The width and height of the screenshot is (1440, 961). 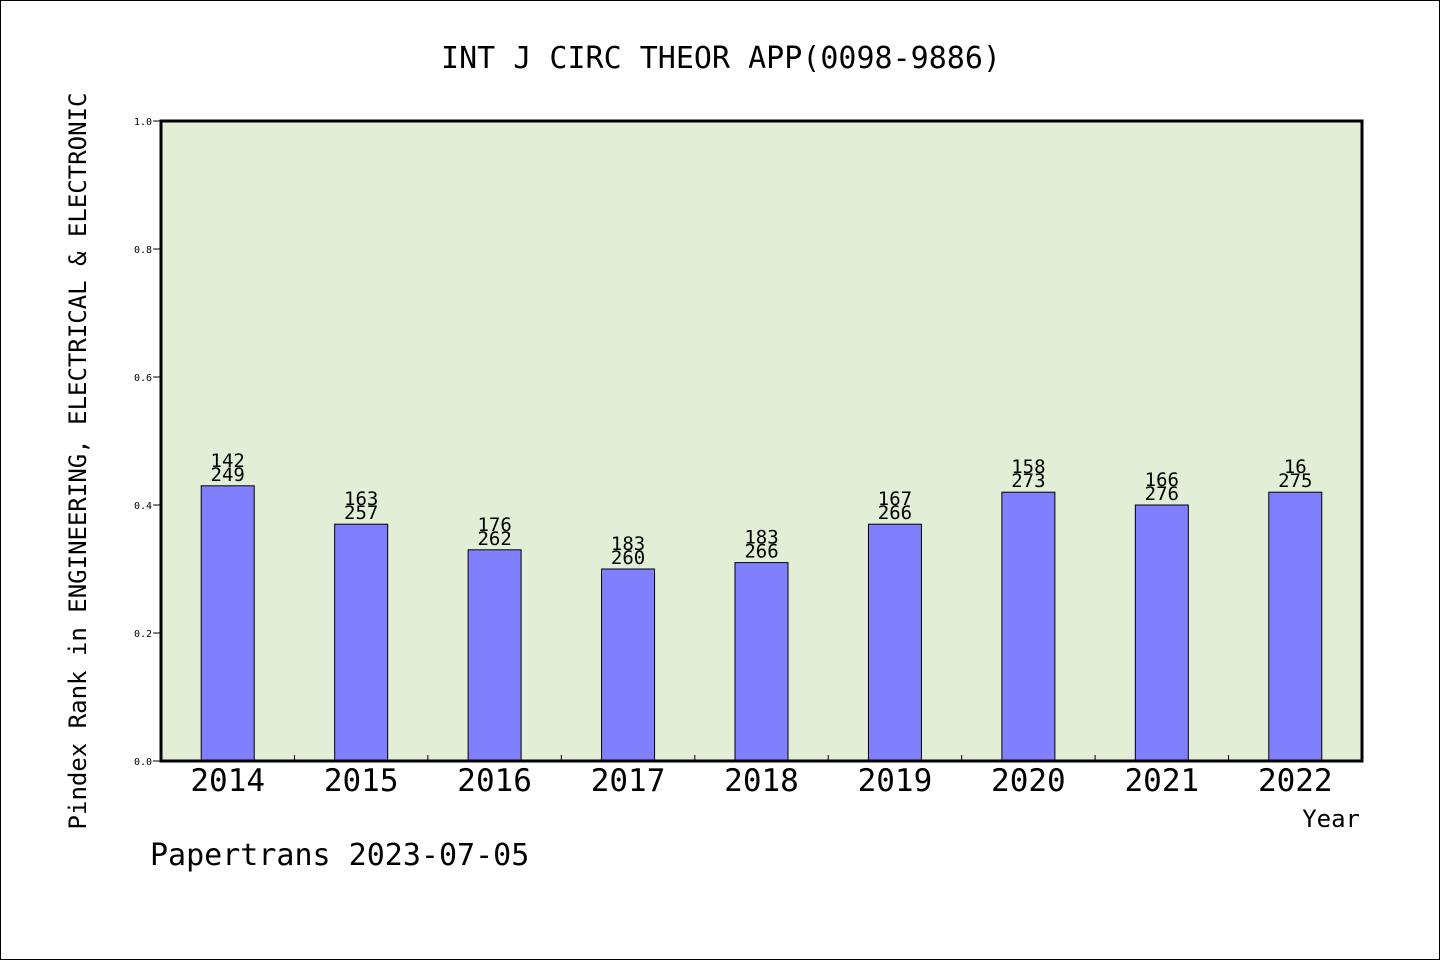 I want to click on rank-label-2017: 183, so click(x=628, y=544).